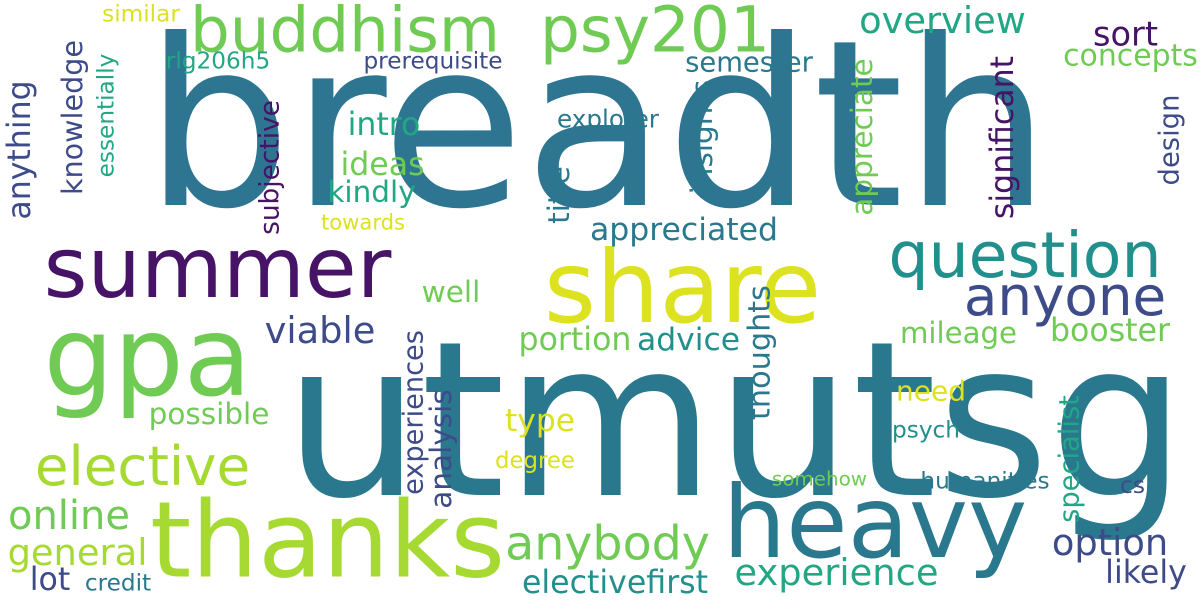 The height and width of the screenshot is (600, 1200). Describe the element at coordinates (148, 357) in the screenshot. I see `word-gpa: gpa` at that location.